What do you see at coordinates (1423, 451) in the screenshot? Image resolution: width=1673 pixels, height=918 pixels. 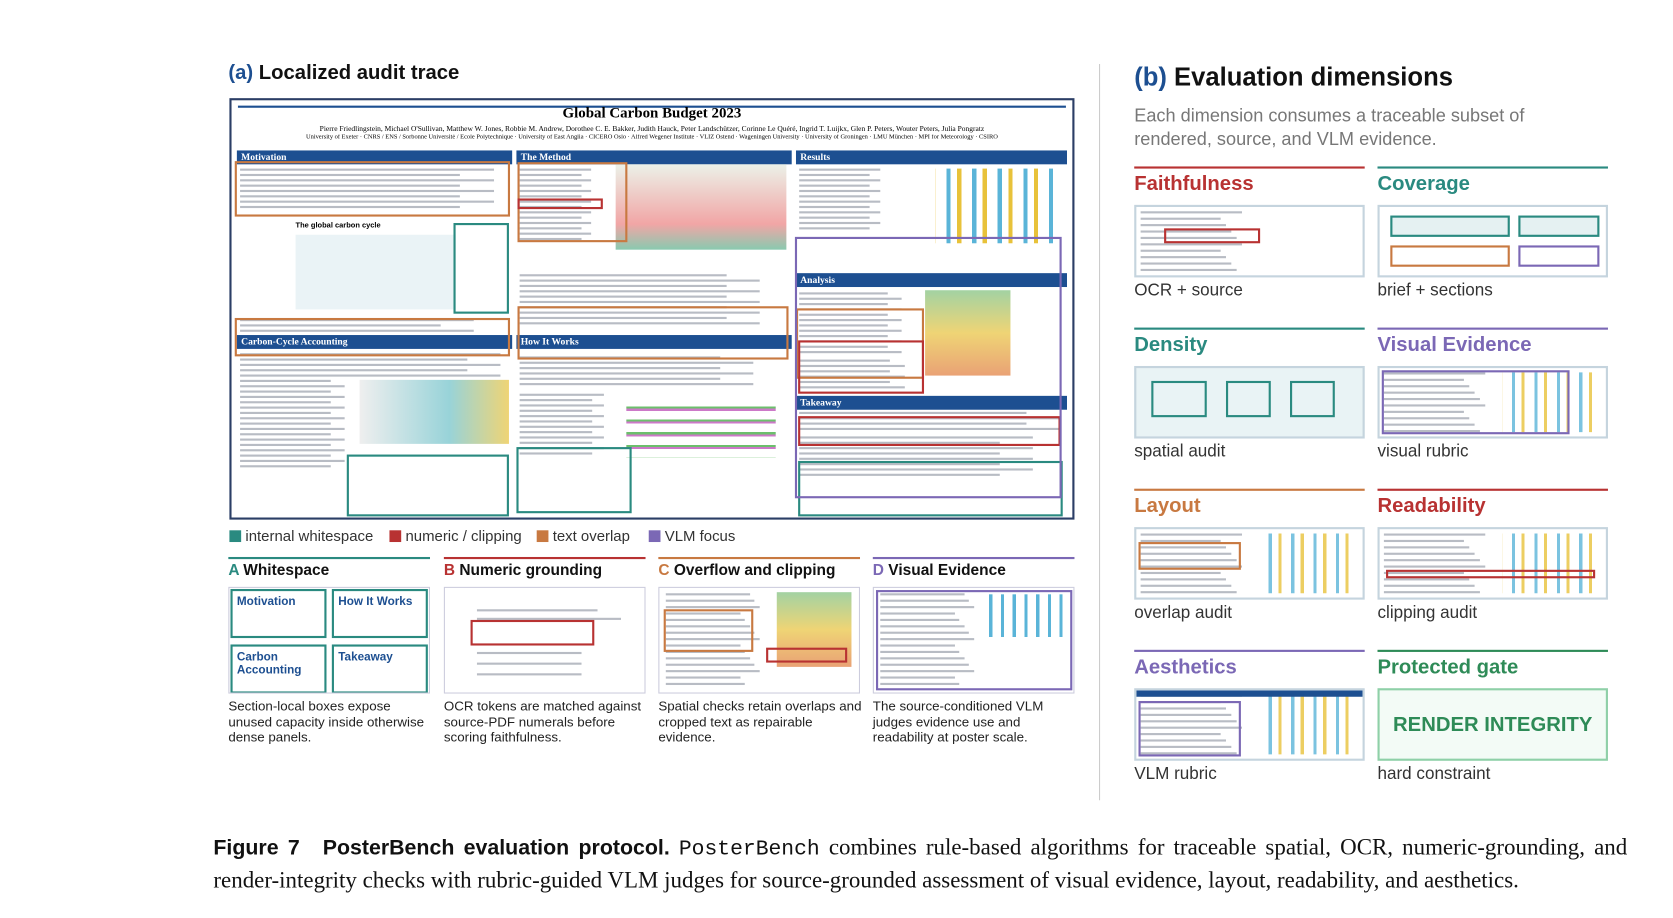 I see `dimension-note: visual rubric` at bounding box center [1423, 451].